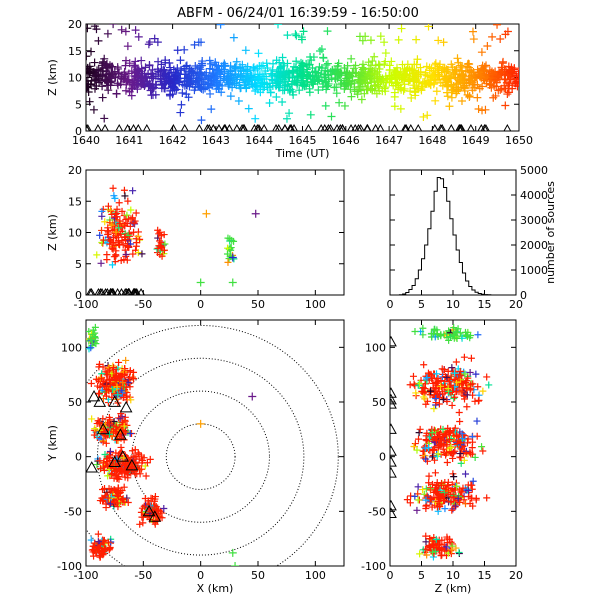  Describe the element at coordinates (69, 566) in the screenshot. I see `y-tick-label: -100` at that location.